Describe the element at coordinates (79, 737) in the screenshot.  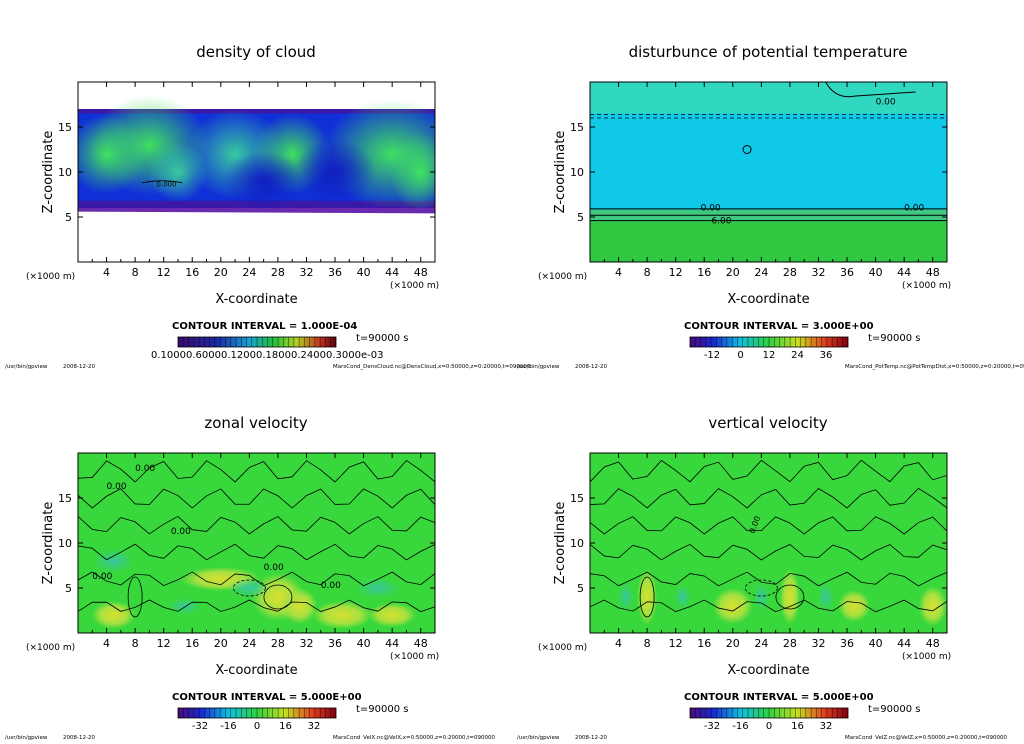
I see `footer-date: 2008-12-20` at that location.